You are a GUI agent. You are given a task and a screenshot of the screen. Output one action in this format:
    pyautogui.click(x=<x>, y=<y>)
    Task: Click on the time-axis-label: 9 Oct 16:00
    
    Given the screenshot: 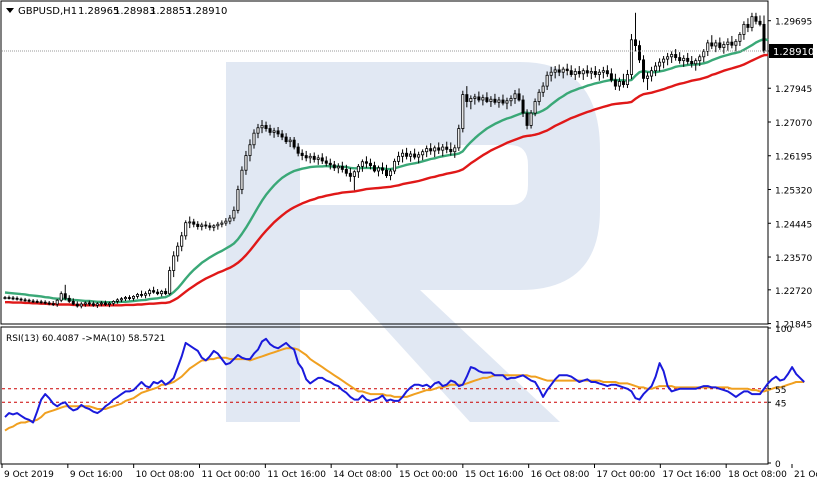 What is the action you would take?
    pyautogui.click(x=96, y=475)
    